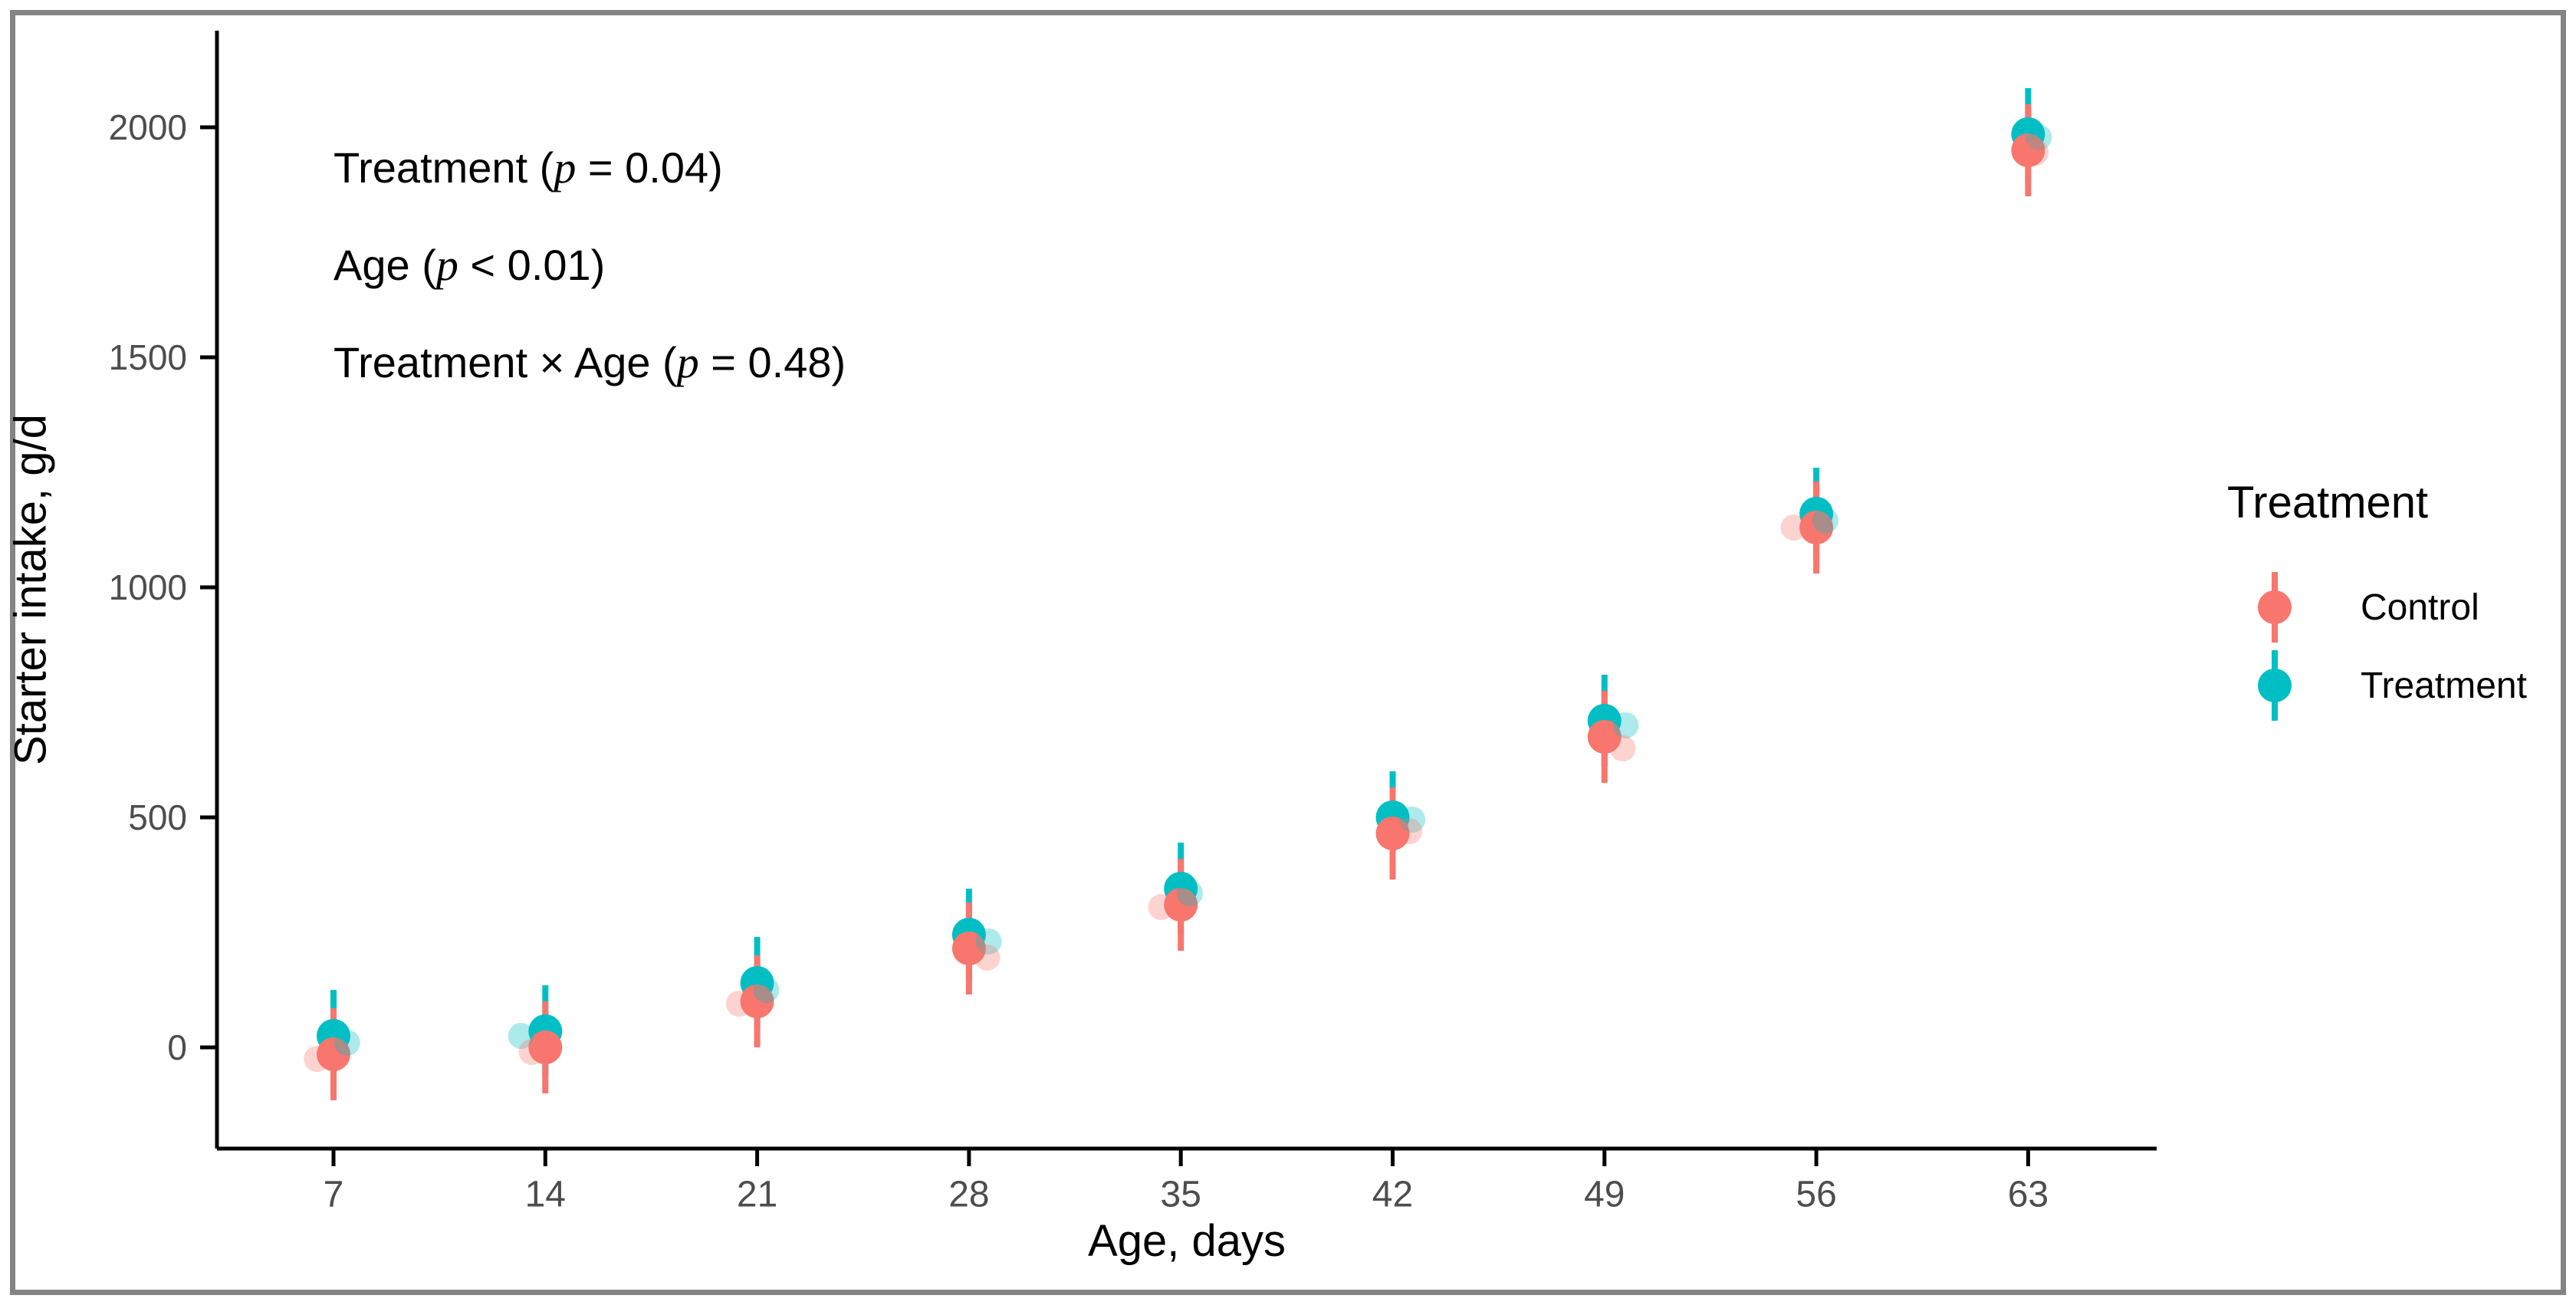 The image size is (2576, 1305). I want to click on legend: Treatment Control Treatment, so click(2377, 601).